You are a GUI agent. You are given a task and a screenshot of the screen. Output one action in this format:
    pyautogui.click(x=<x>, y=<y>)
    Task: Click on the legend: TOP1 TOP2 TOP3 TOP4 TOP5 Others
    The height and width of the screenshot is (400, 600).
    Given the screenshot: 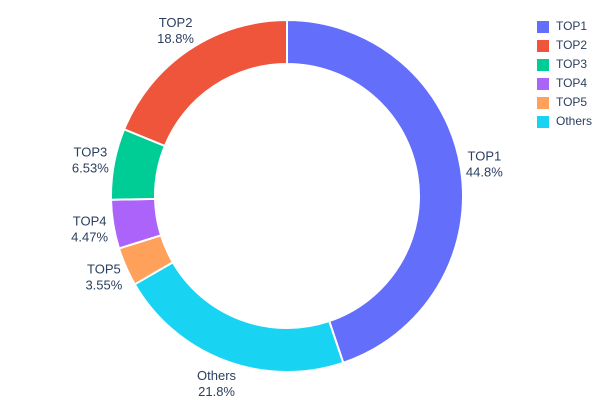 What is the action you would take?
    pyautogui.click(x=564, y=74)
    